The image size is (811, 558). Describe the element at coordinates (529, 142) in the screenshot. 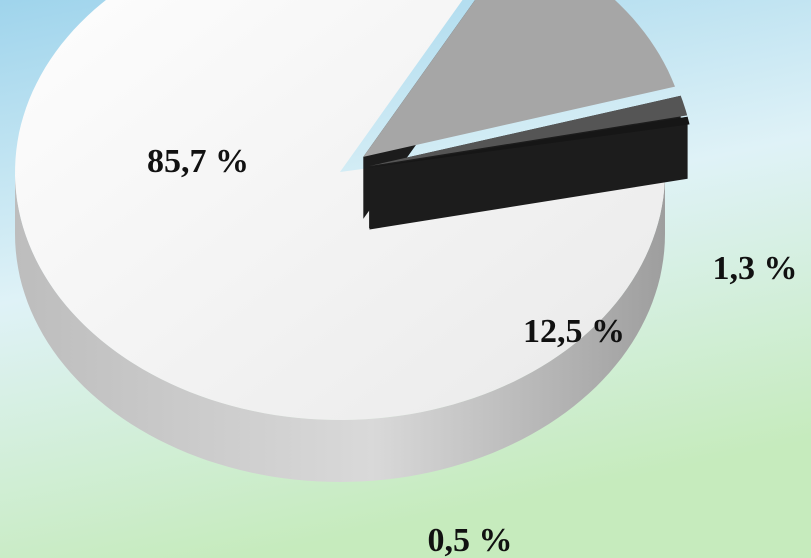

I see `pie-slice-05-top` at that location.